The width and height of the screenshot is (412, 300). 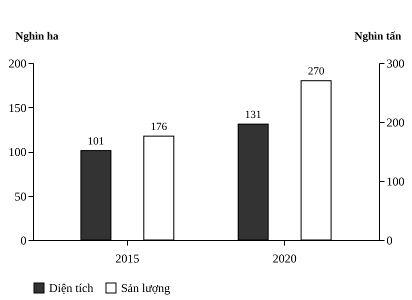 What do you see at coordinates (71, 288) in the screenshot?
I see `legend-label: Diện tích` at bounding box center [71, 288].